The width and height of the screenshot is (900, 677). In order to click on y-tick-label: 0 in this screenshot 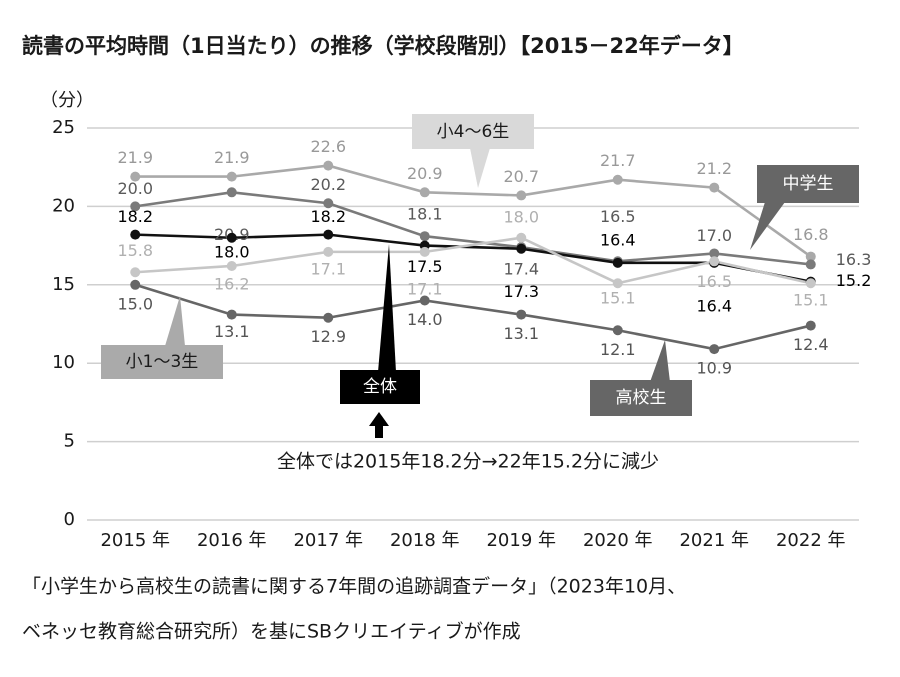, I will do `click(69, 519)`.